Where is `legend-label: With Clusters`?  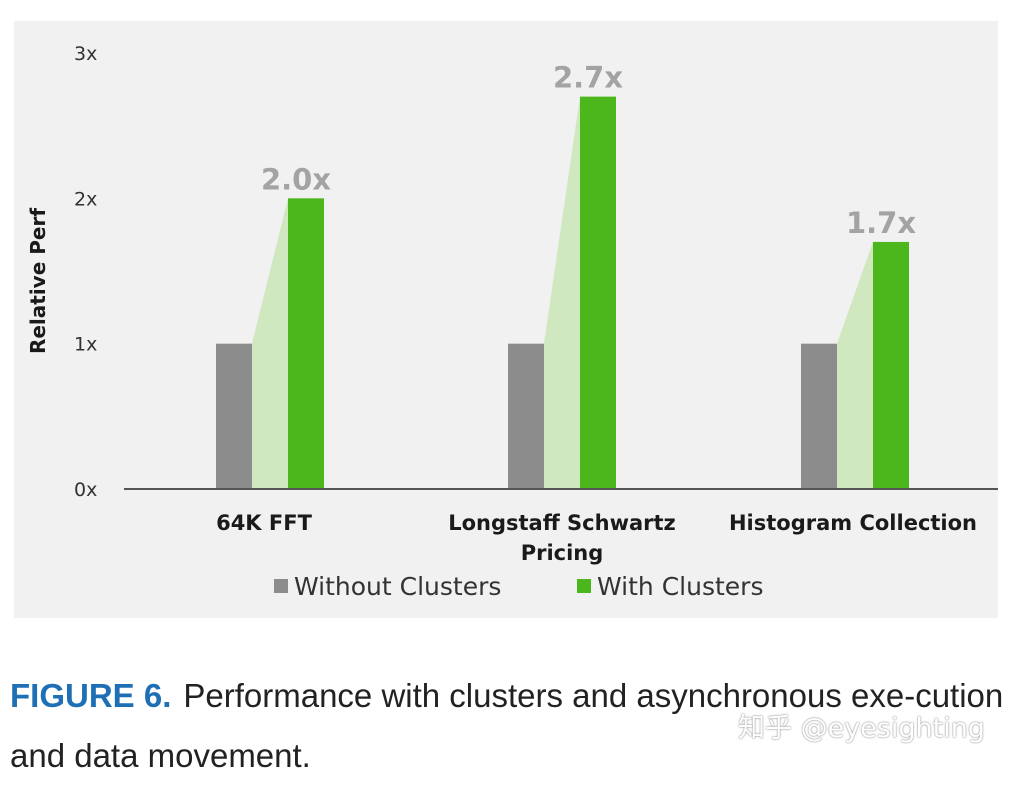
legend-label: With Clusters is located at coordinates (680, 586).